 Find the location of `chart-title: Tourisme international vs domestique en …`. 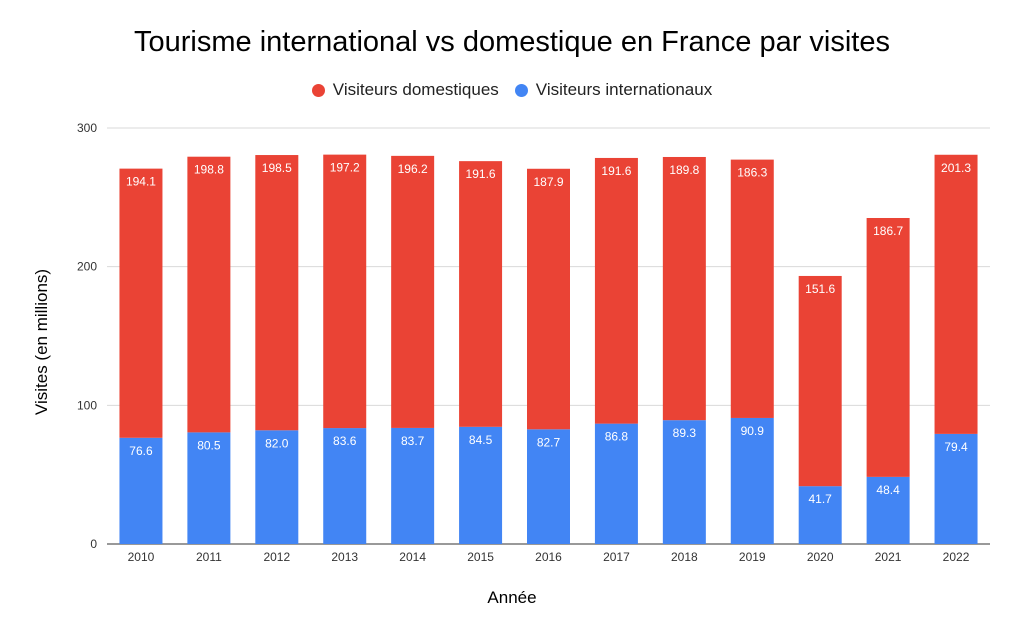

chart-title: Tourisme international vs domestique en … is located at coordinates (512, 42).